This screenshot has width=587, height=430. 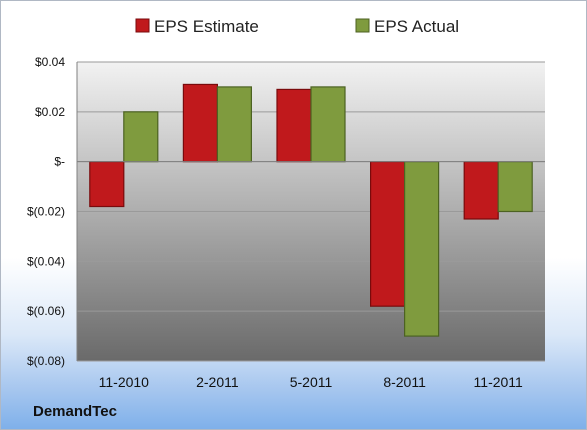 I want to click on x-tick-label: 2-2011, so click(x=217, y=382).